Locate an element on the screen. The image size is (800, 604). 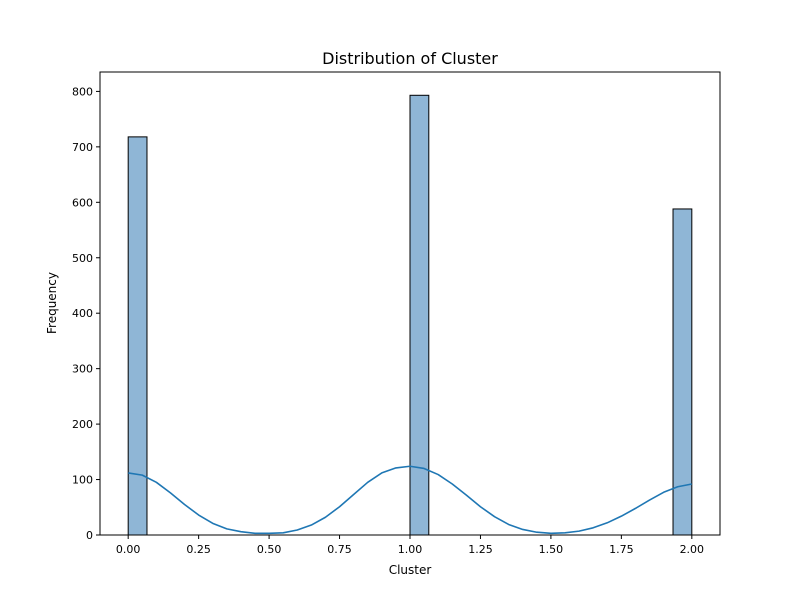
x-tick-label: 1.25 is located at coordinates (480, 549).